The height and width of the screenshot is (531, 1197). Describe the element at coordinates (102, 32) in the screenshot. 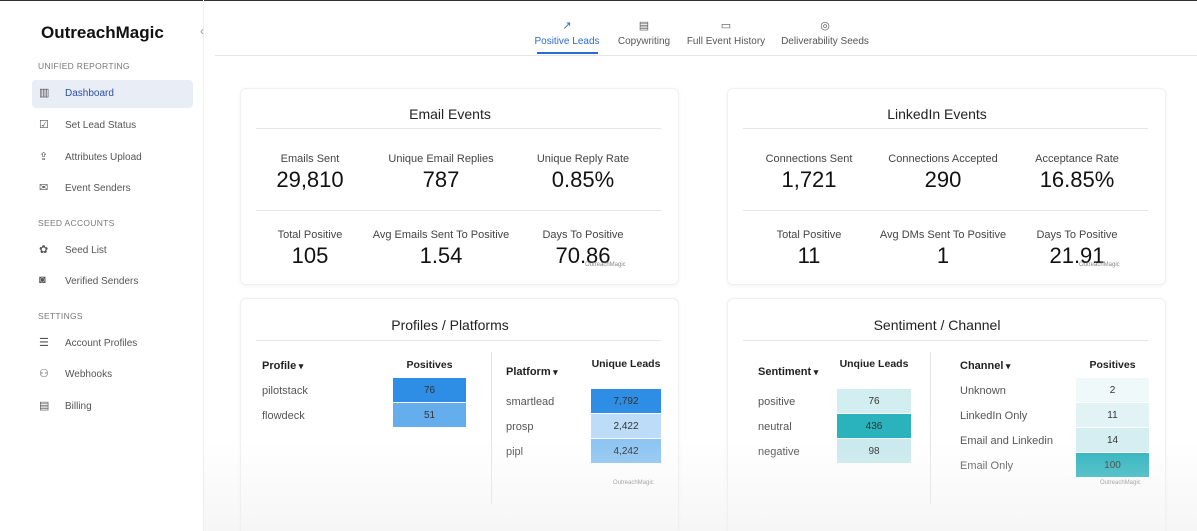

I see `brand-logo: OutreachMagic` at that location.